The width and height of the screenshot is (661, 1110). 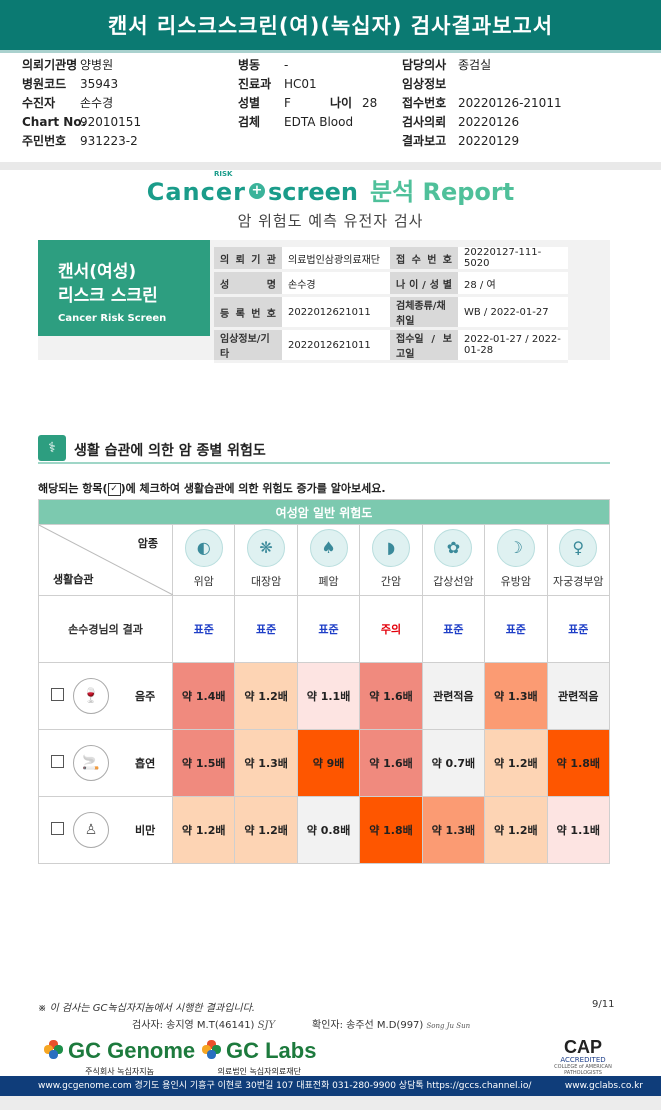 What do you see at coordinates (264, 103) in the screenshot?
I see `patient-field: 성별 F` at bounding box center [264, 103].